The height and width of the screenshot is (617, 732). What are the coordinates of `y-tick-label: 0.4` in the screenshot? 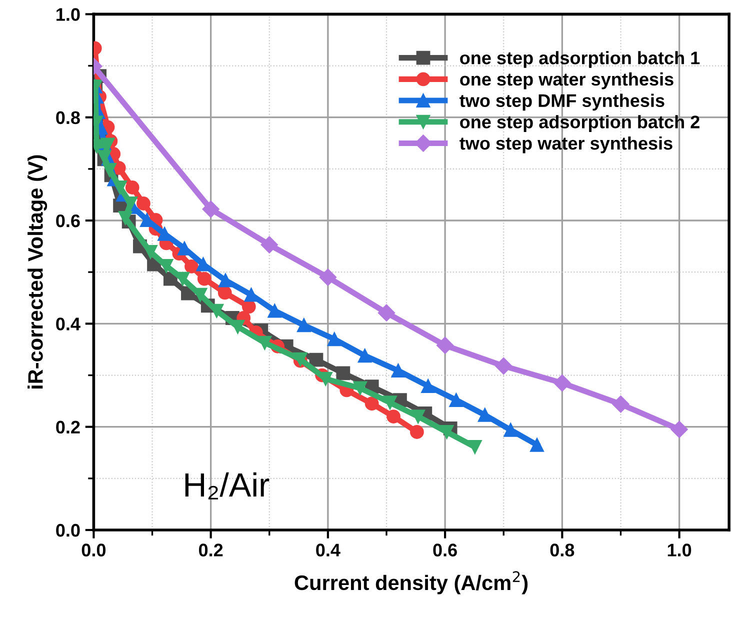 It's located at (68, 324).